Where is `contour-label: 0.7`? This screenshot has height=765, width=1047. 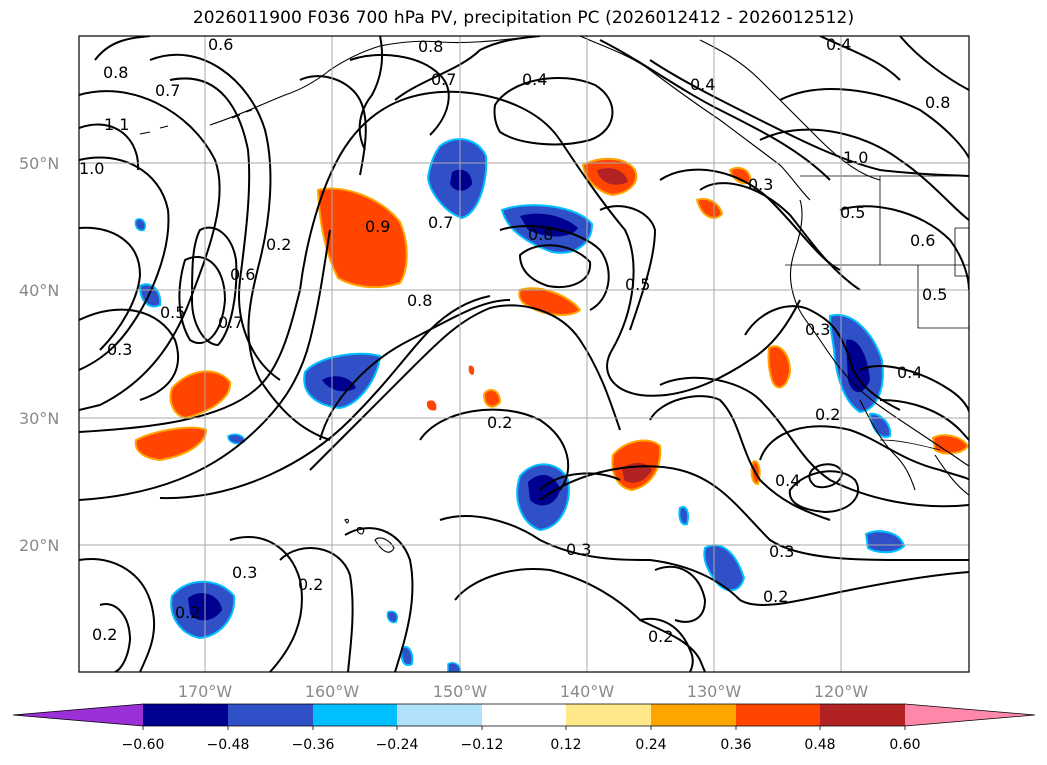
contour-label: 0.7 is located at coordinates (443, 79).